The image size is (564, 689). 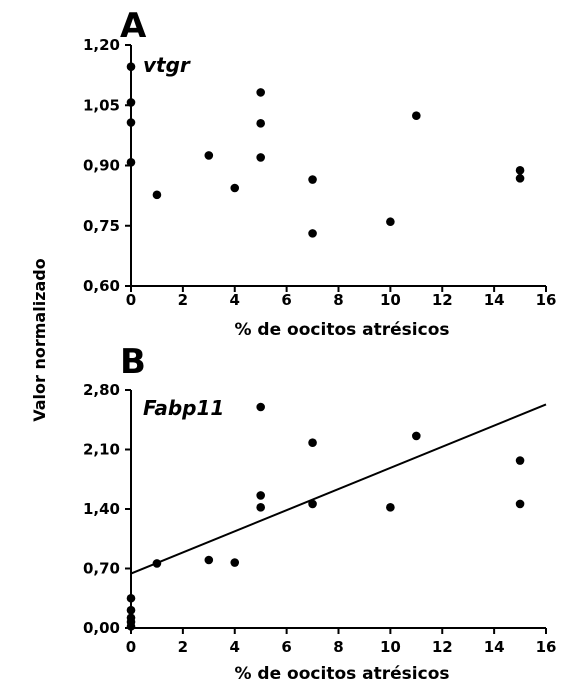 What do you see at coordinates (101, 450) in the screenshot?
I see `panel-b-y-tick-label: 2,10` at bounding box center [101, 450].